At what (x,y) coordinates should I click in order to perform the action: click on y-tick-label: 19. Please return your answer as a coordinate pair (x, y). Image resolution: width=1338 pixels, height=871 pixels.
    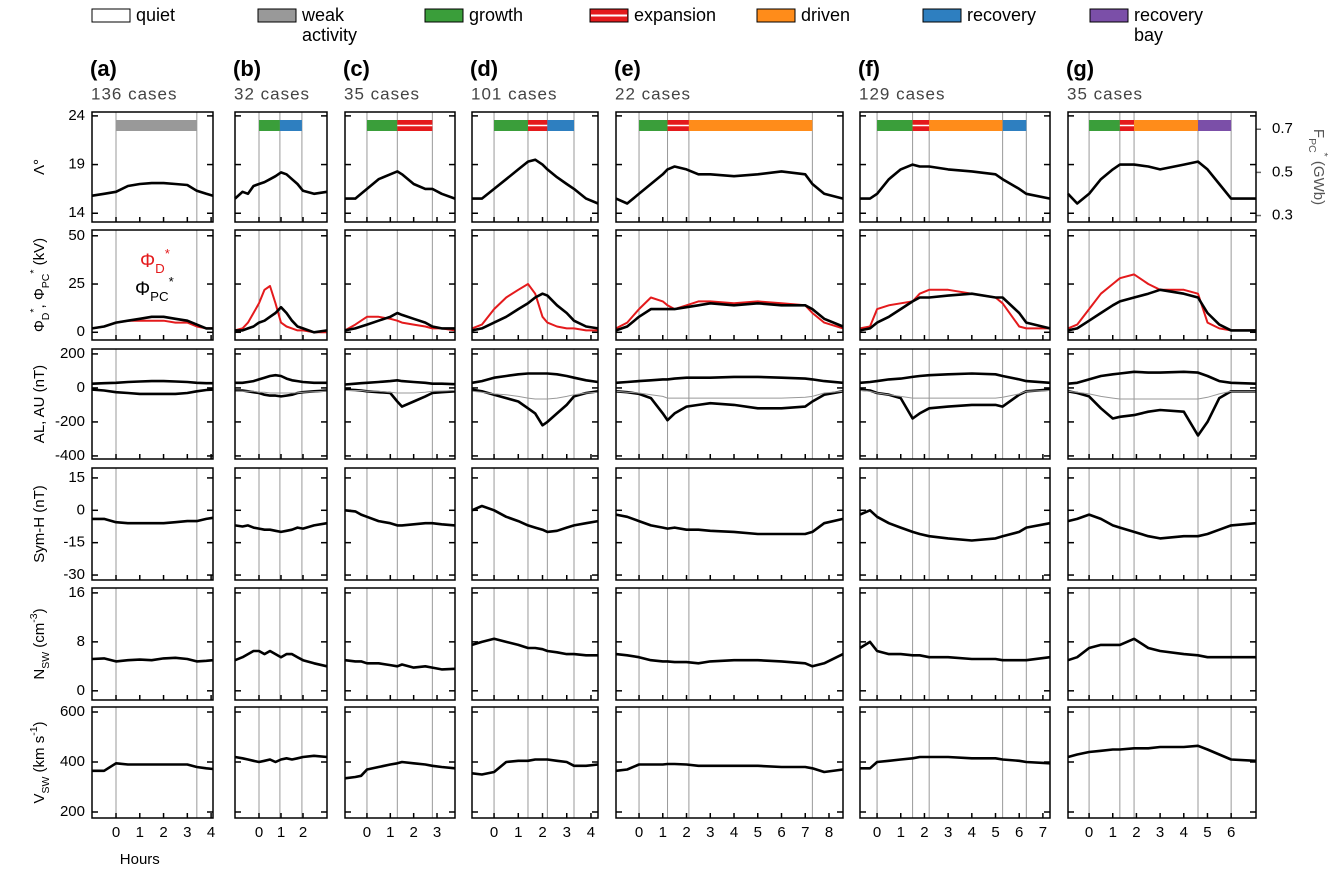
    Looking at the image, I should click on (76, 164).